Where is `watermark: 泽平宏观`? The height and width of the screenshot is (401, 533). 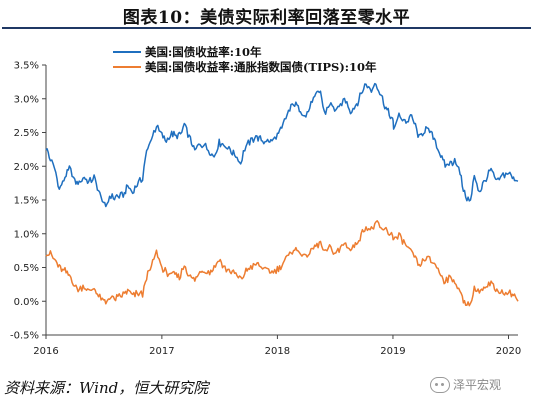 watermark: 泽平宏观 is located at coordinates (465, 384).